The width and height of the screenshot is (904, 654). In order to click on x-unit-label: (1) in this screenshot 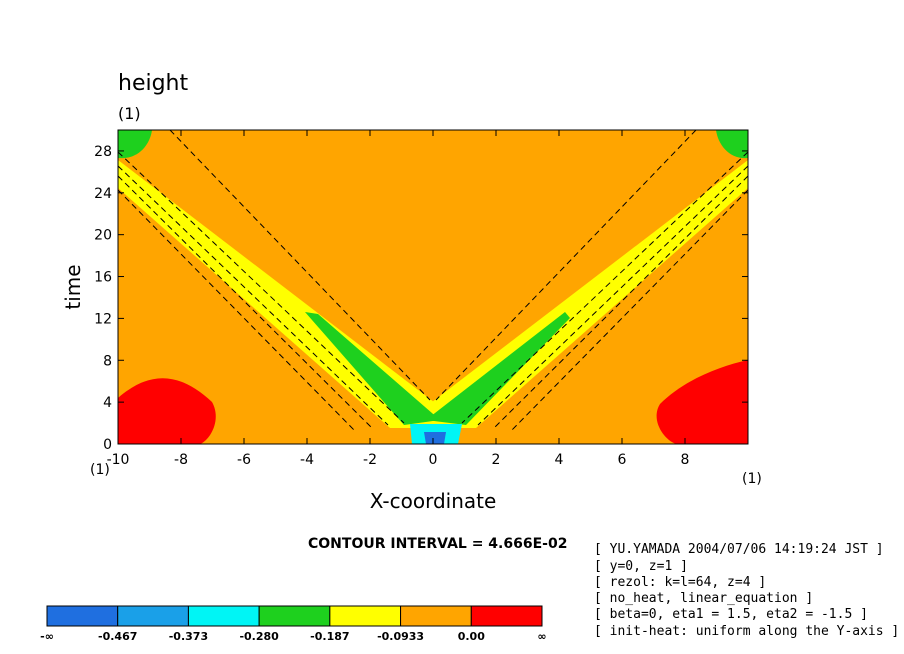, I will do `click(752, 479)`.